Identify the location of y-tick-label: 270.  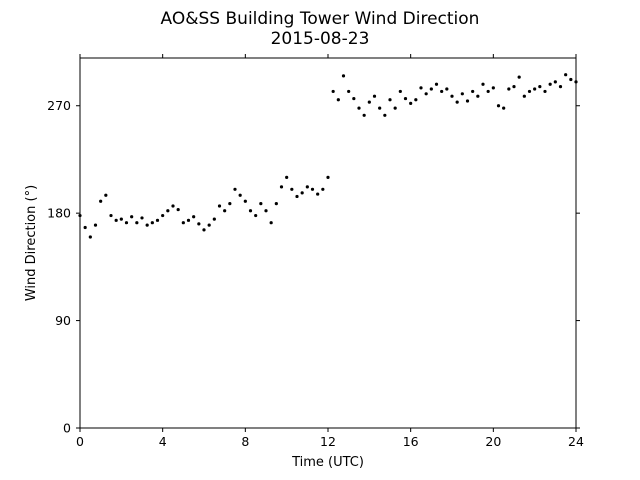
(59, 105).